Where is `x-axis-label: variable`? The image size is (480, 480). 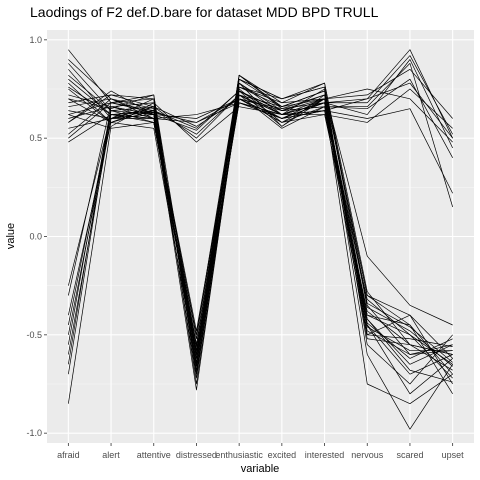
x-axis-label: variable is located at coordinates (260, 469).